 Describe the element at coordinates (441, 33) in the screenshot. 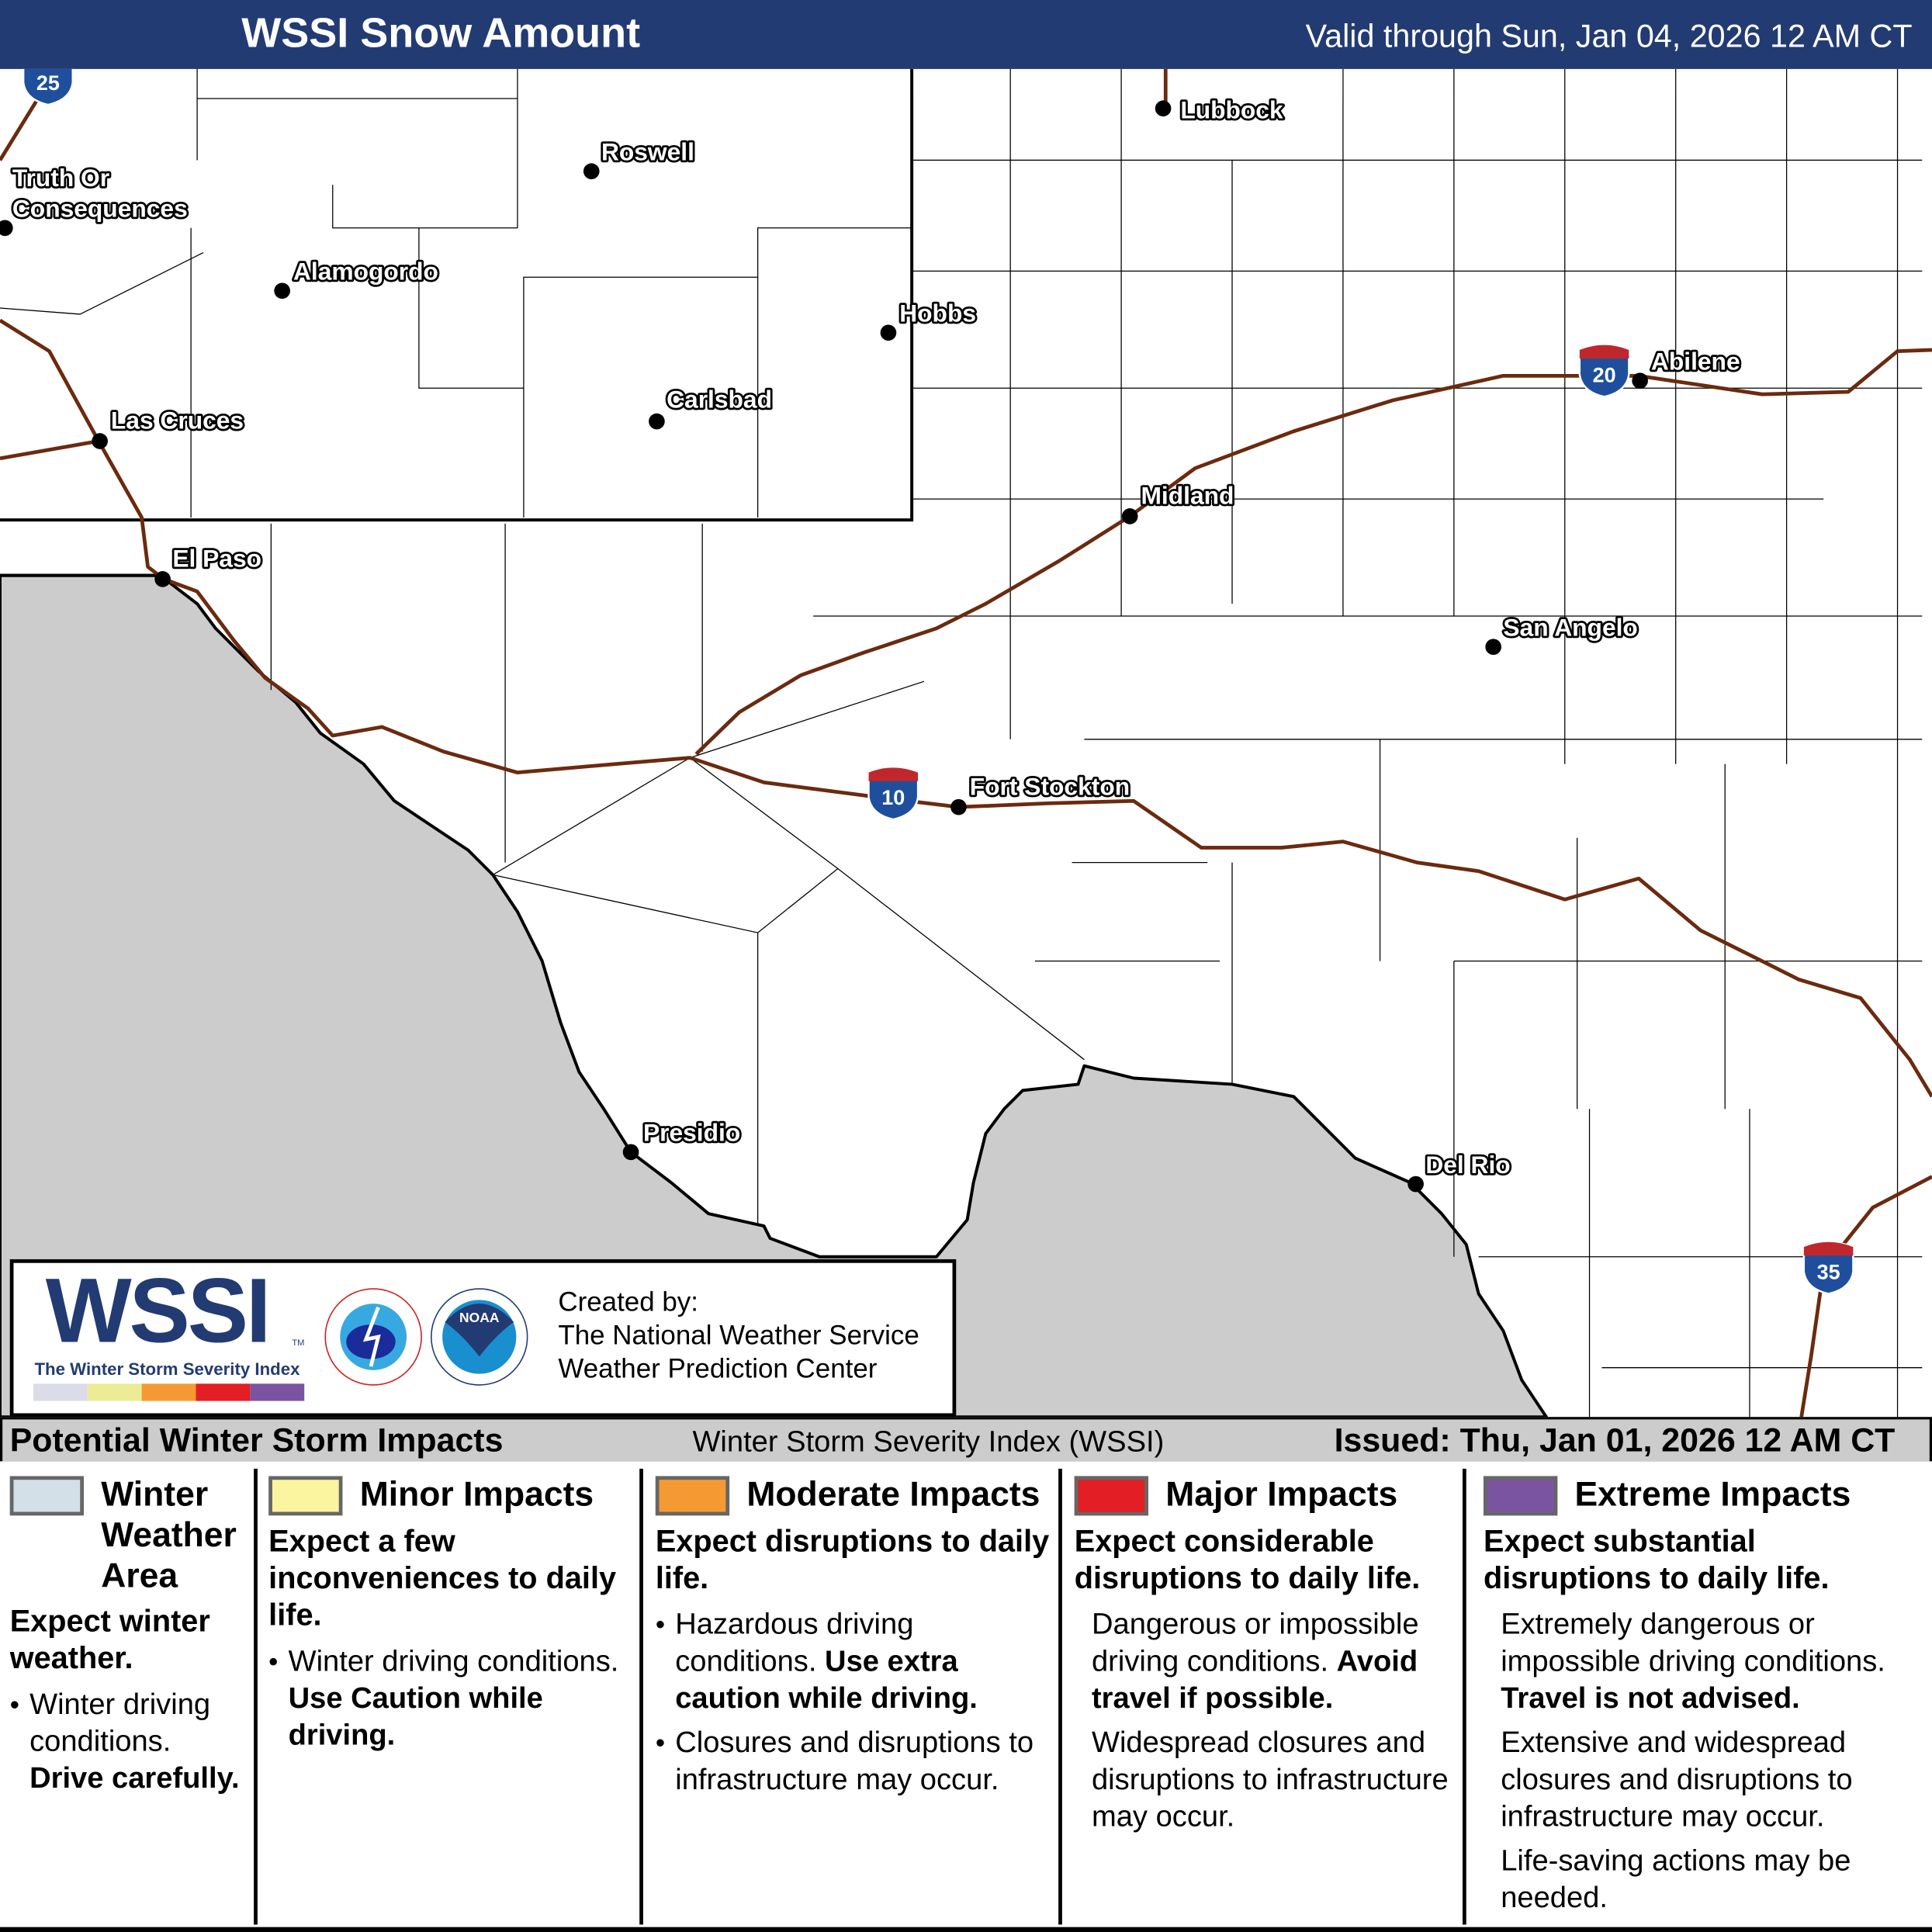

I see `map-title: WSSI Snow Amount` at that location.